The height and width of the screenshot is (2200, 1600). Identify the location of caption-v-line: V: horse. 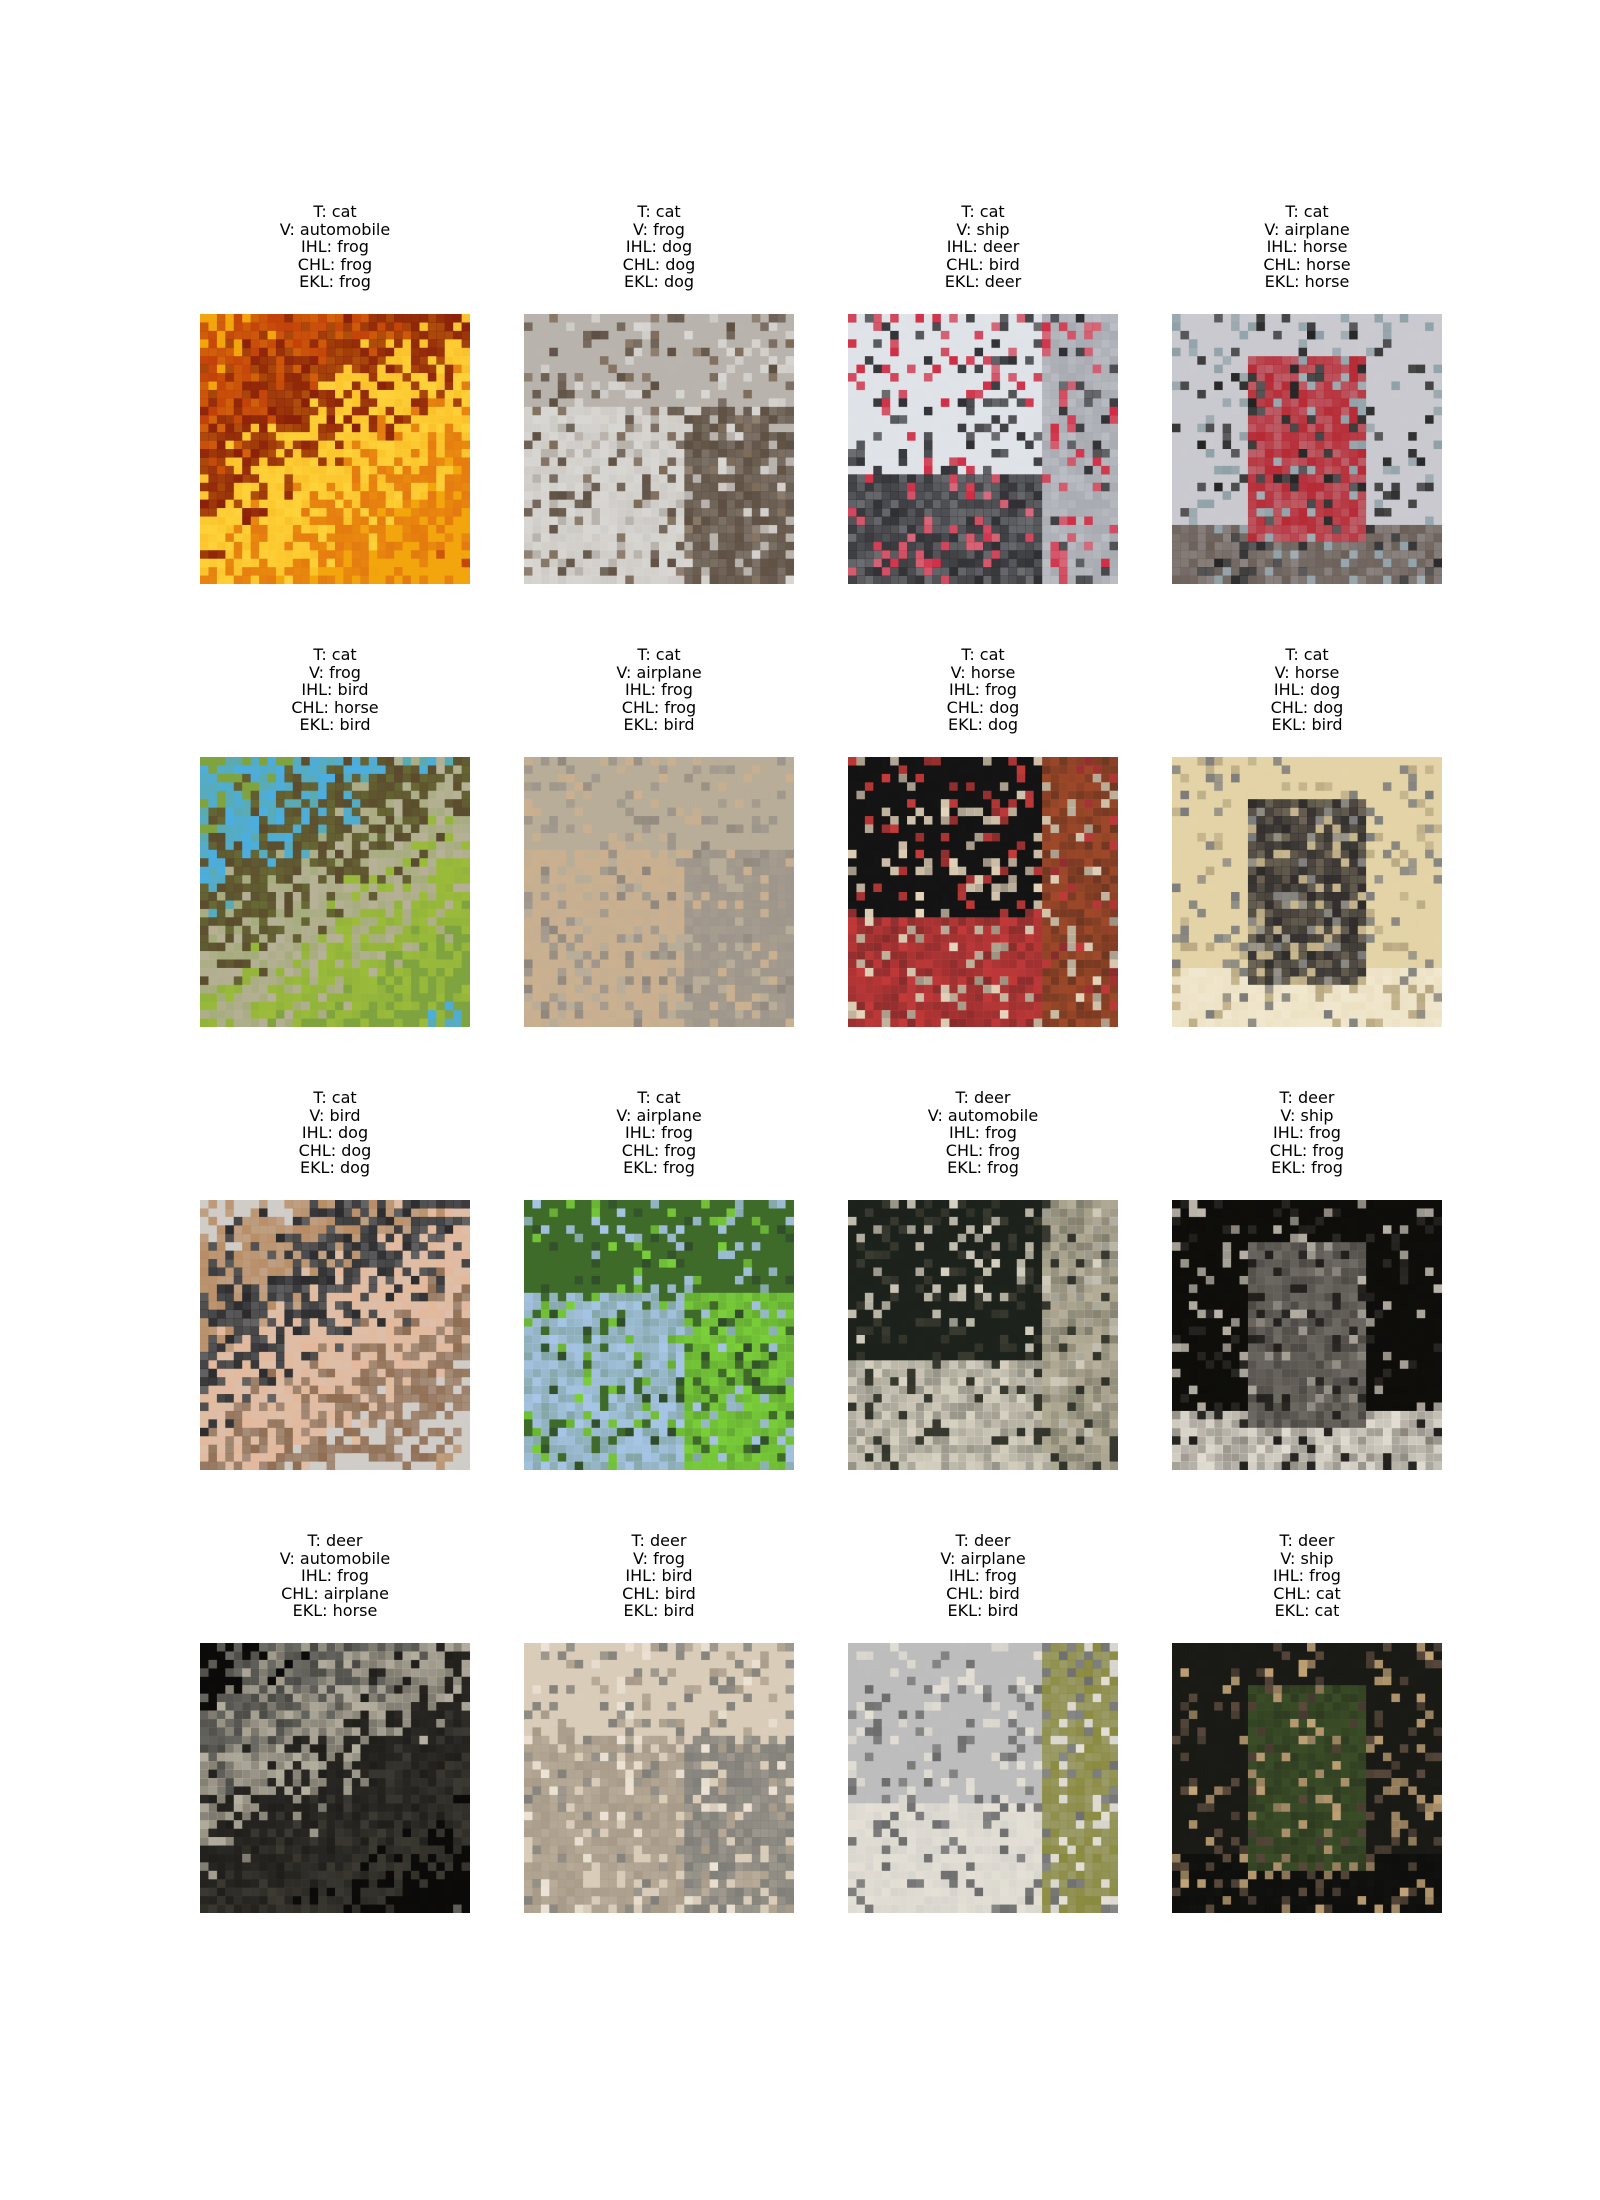
(1307, 672).